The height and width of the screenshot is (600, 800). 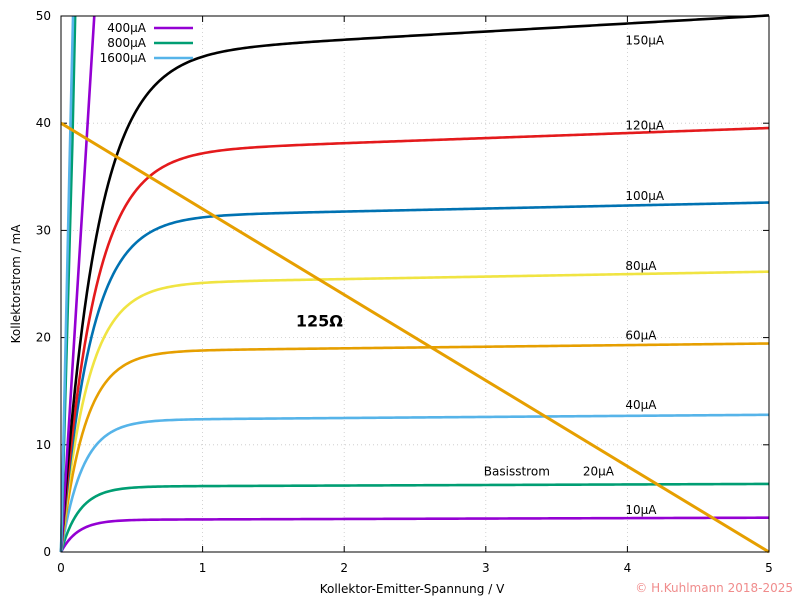 What do you see at coordinates (486, 568) in the screenshot?
I see `x-tick-label: 3` at bounding box center [486, 568].